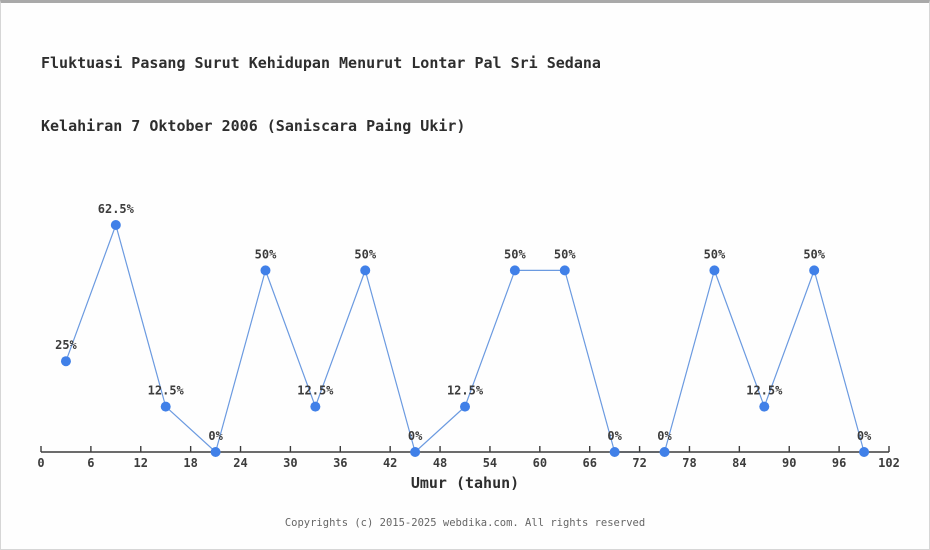 This screenshot has height=550, width=930. What do you see at coordinates (789, 463) in the screenshot?
I see `x-tick-label: 90` at bounding box center [789, 463].